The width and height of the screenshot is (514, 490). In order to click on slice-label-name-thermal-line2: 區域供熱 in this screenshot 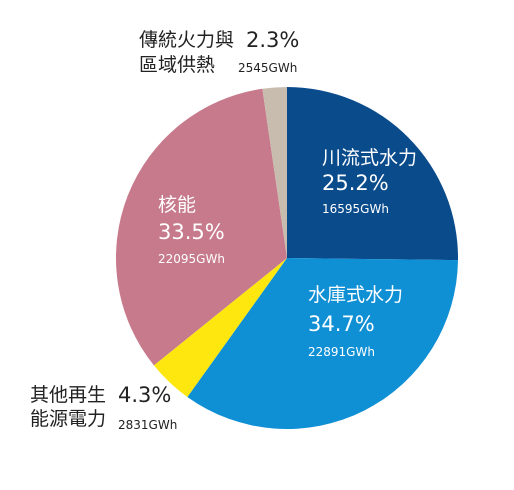, I will do `click(177, 65)`.